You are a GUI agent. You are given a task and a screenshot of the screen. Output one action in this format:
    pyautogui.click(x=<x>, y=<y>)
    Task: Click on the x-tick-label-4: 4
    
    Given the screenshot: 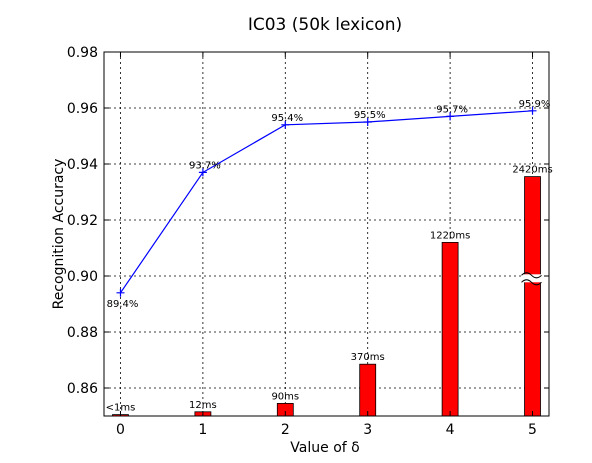 What is the action you would take?
    pyautogui.click(x=450, y=430)
    